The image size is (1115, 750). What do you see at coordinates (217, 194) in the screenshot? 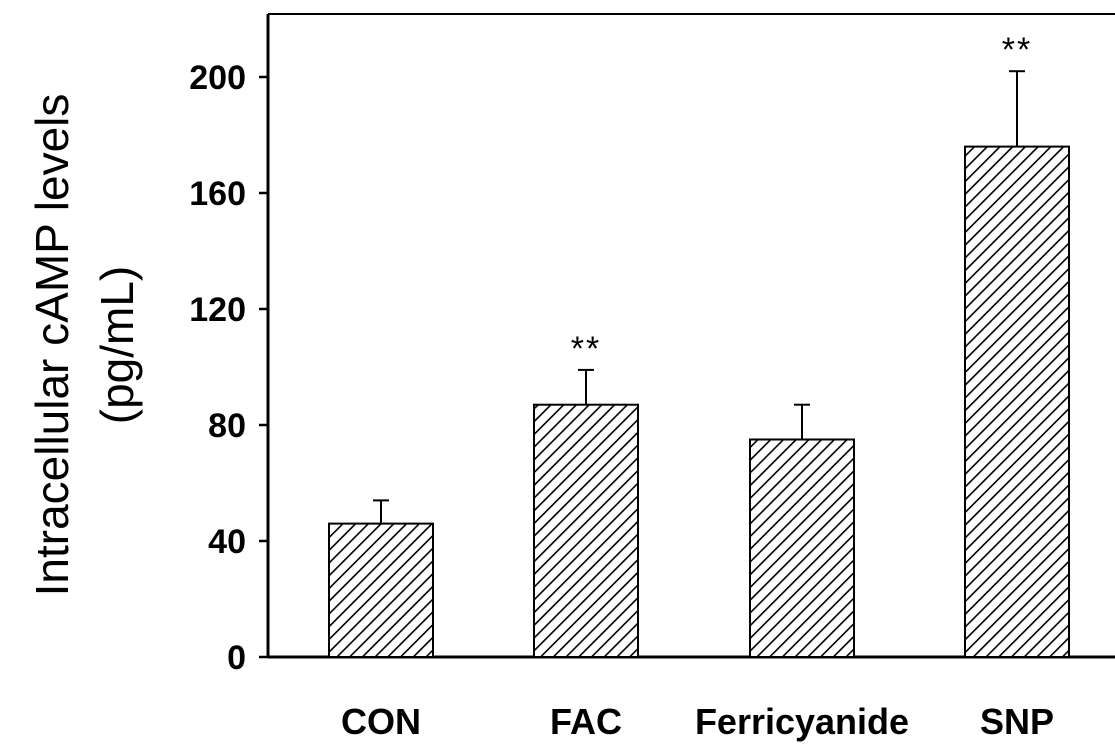
I see `y-tick-label-160: 160` at bounding box center [217, 194].